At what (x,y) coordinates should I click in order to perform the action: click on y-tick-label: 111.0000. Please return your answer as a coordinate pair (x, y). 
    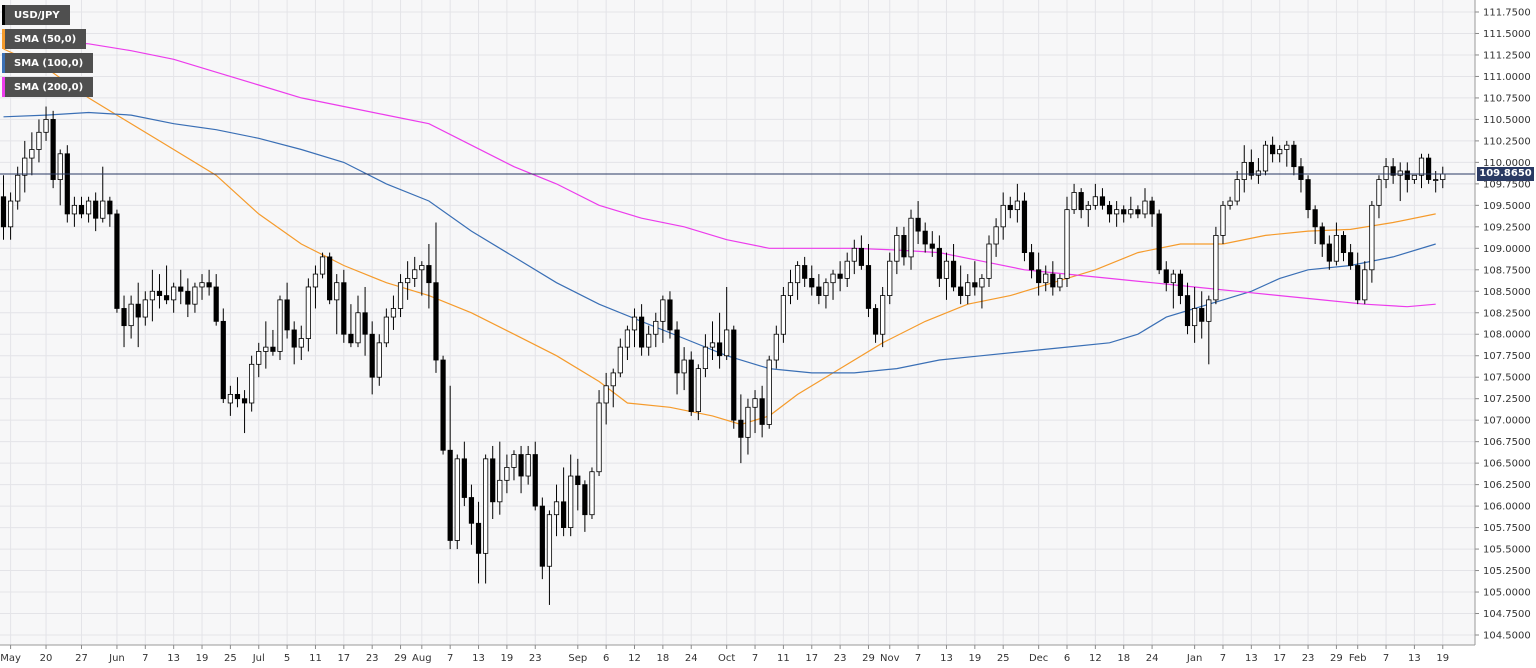
    Looking at the image, I should click on (1507, 77).